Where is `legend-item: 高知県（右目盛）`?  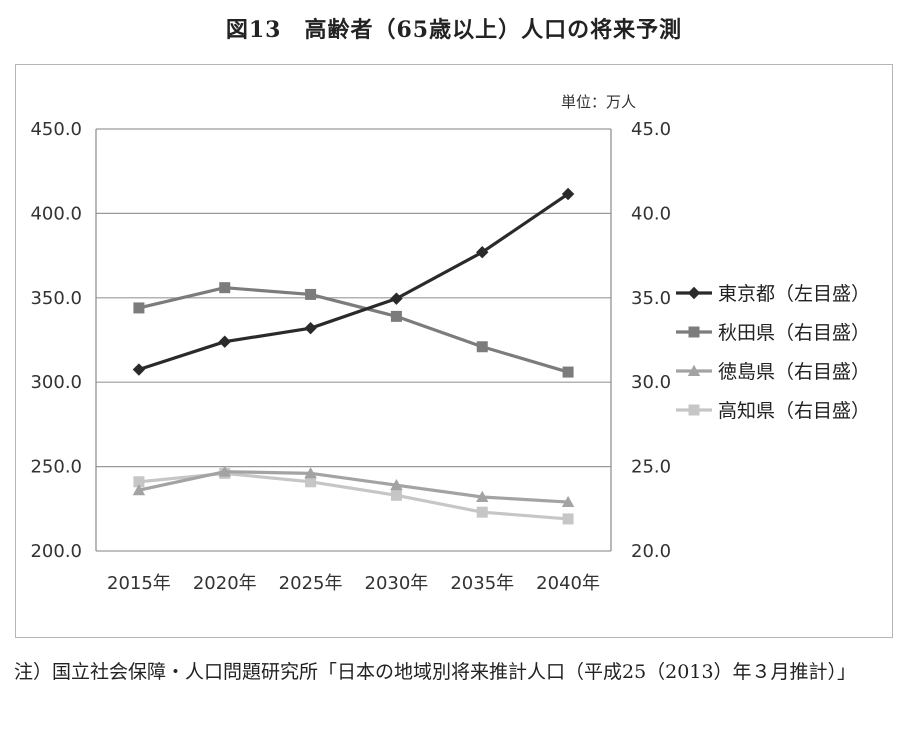 legend-item: 高知県（右目盛） is located at coordinates (773, 411).